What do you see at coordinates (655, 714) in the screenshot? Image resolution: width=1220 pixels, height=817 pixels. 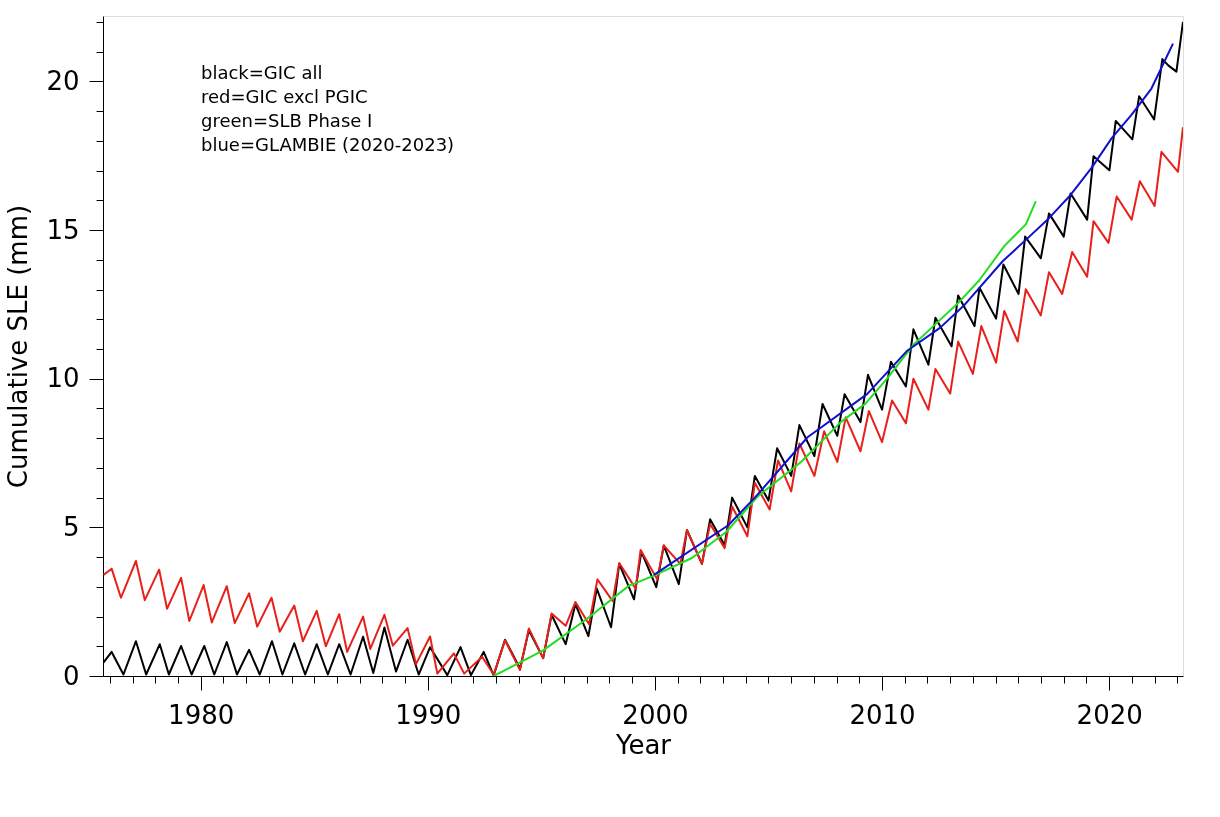 I see `x-tick-label: 2000` at bounding box center [655, 714].